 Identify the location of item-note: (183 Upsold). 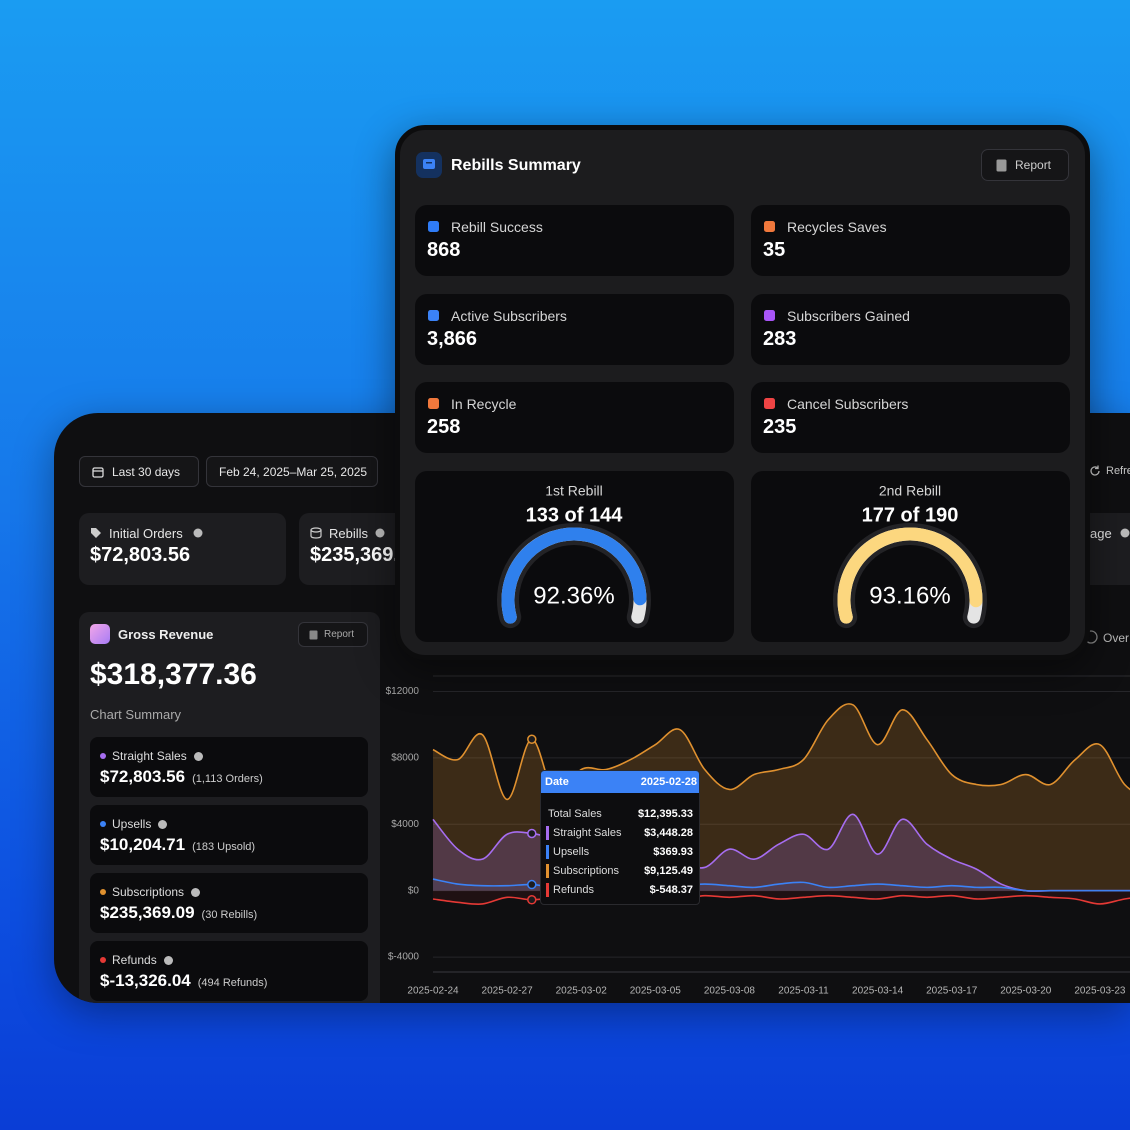
(224, 847).